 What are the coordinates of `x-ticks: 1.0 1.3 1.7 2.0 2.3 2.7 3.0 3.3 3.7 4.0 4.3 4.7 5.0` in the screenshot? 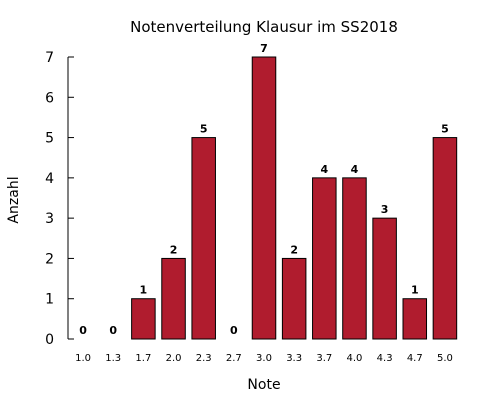 It's located at (264, 358).